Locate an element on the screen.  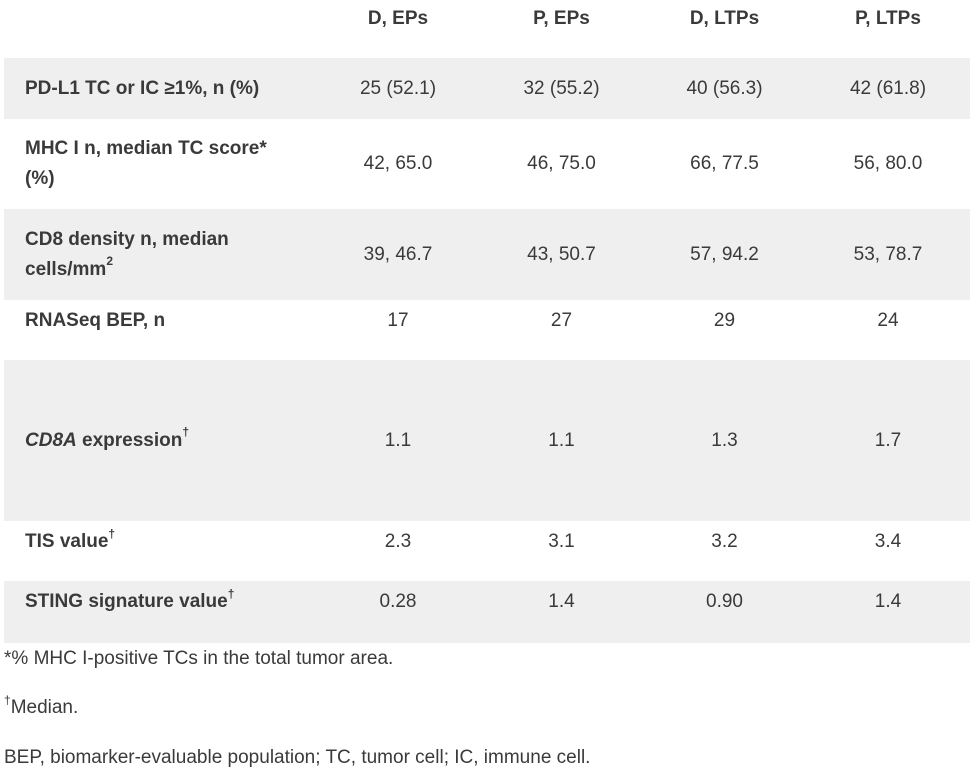
cell: 43, 50.7 is located at coordinates (561, 254).